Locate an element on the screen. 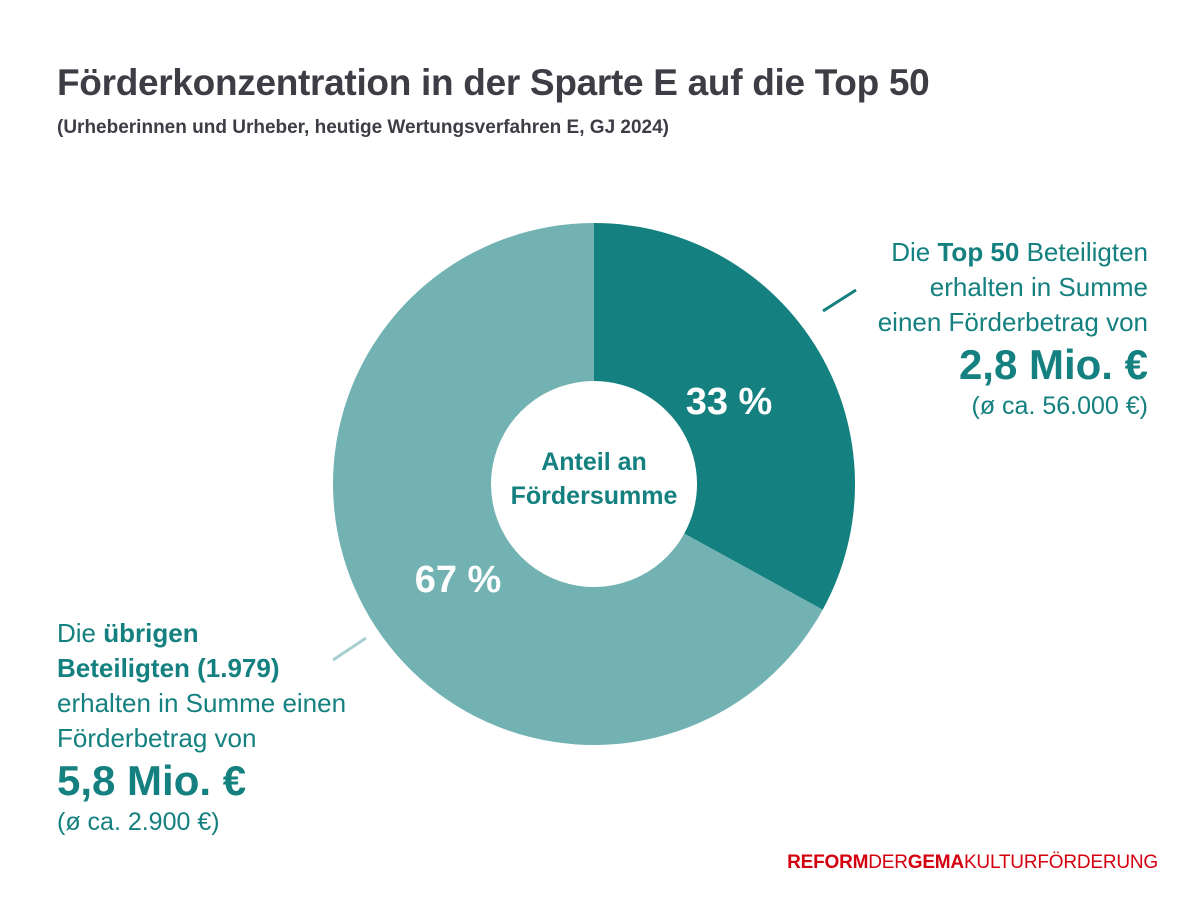 This screenshot has width=1200, height=900. slice-label-rest: 67 % is located at coordinates (458, 580).